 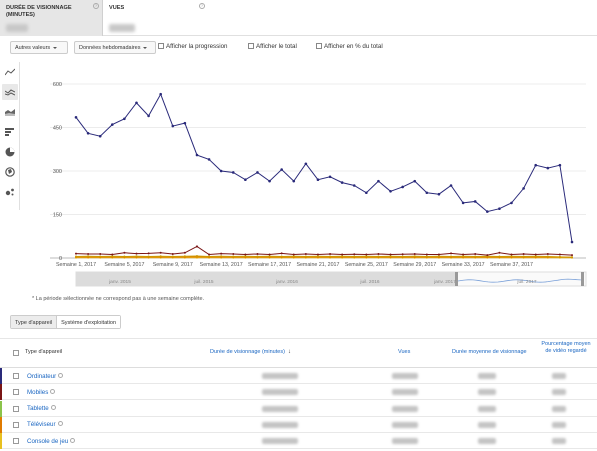 What do you see at coordinates (298, 408) in the screenshot?
I see `table-row: Tablette` at bounding box center [298, 408].